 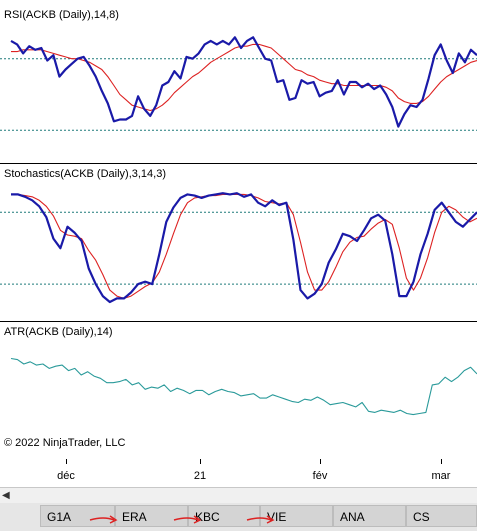 What do you see at coordinates (61, 15) in the screenshot?
I see `rsi-panel-label: RSI(ACKB (Daily),14,8)` at bounding box center [61, 15].